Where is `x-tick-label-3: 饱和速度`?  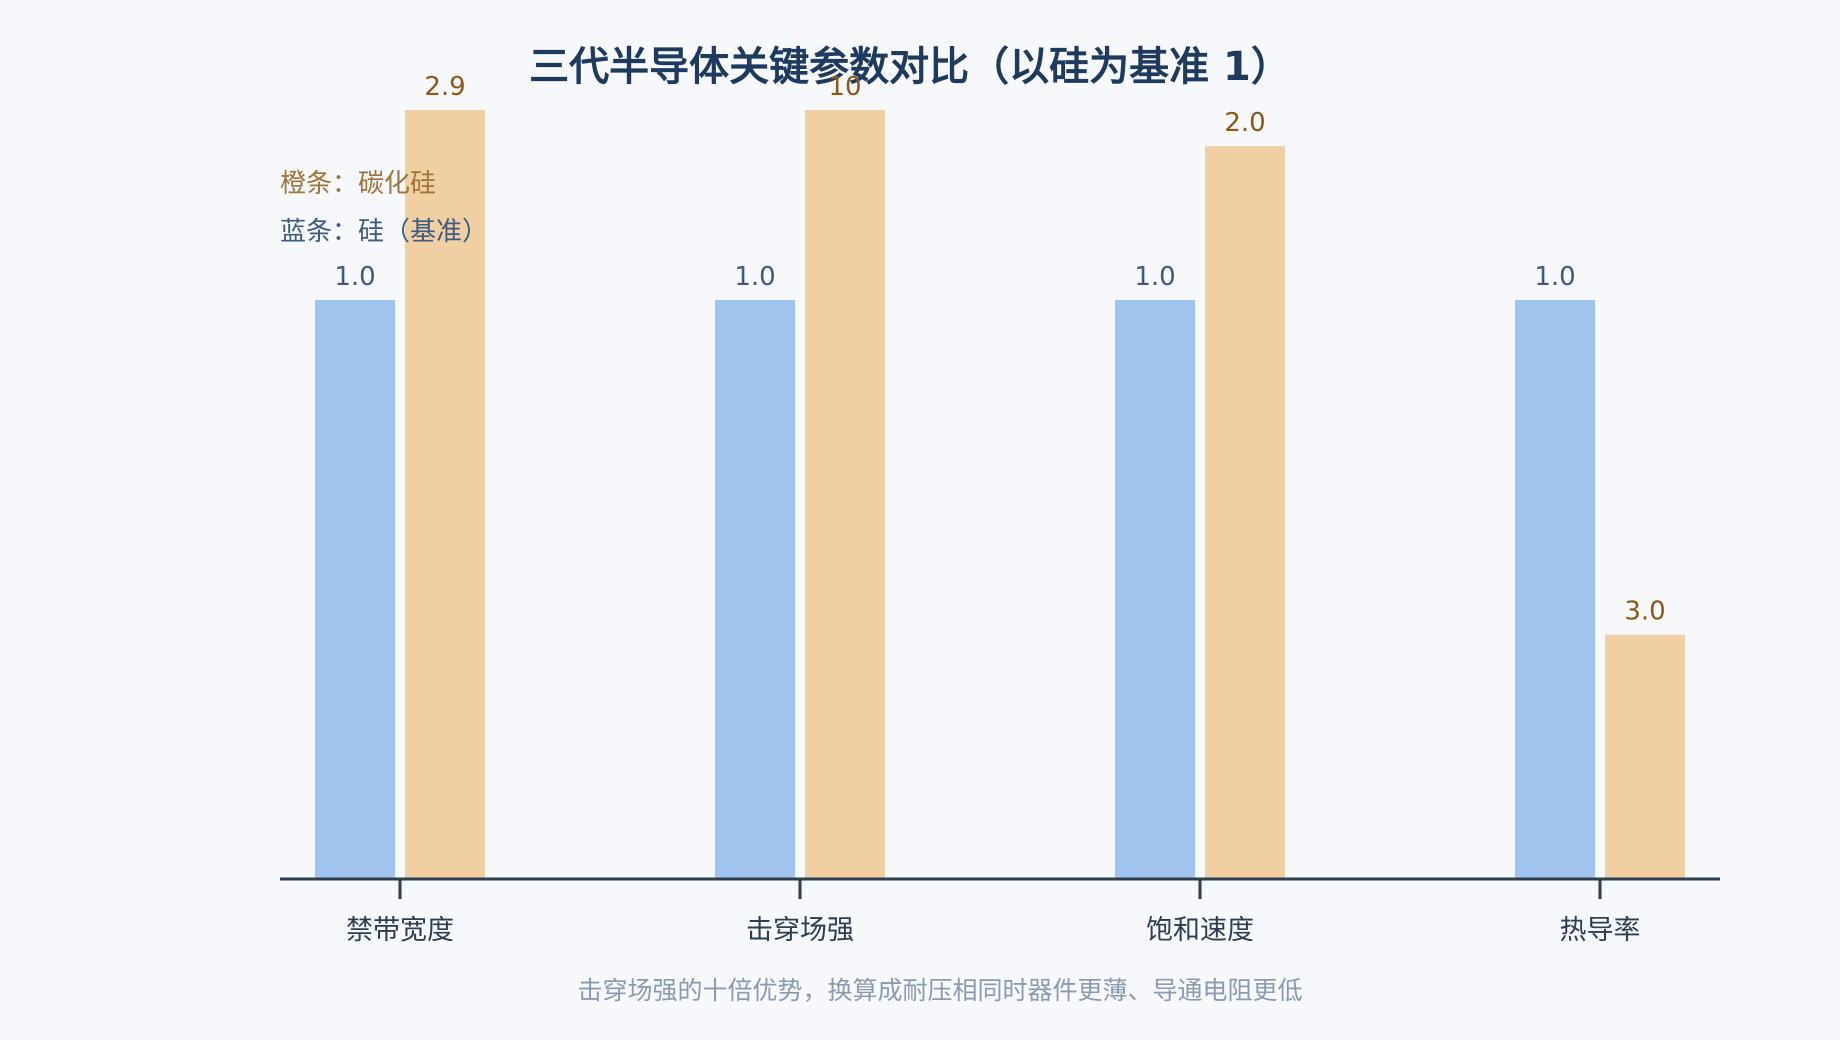 x-tick-label-3: 饱和速度 is located at coordinates (1200, 930).